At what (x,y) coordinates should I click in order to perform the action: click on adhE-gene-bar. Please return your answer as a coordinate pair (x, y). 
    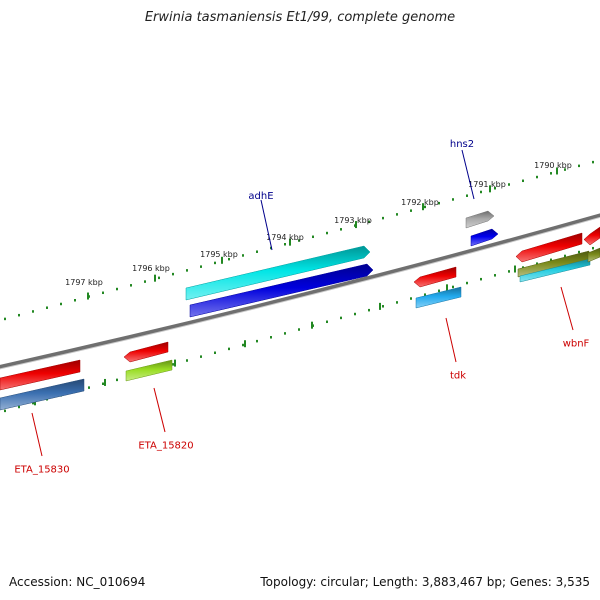
    Looking at the image, I should click on (278, 273).